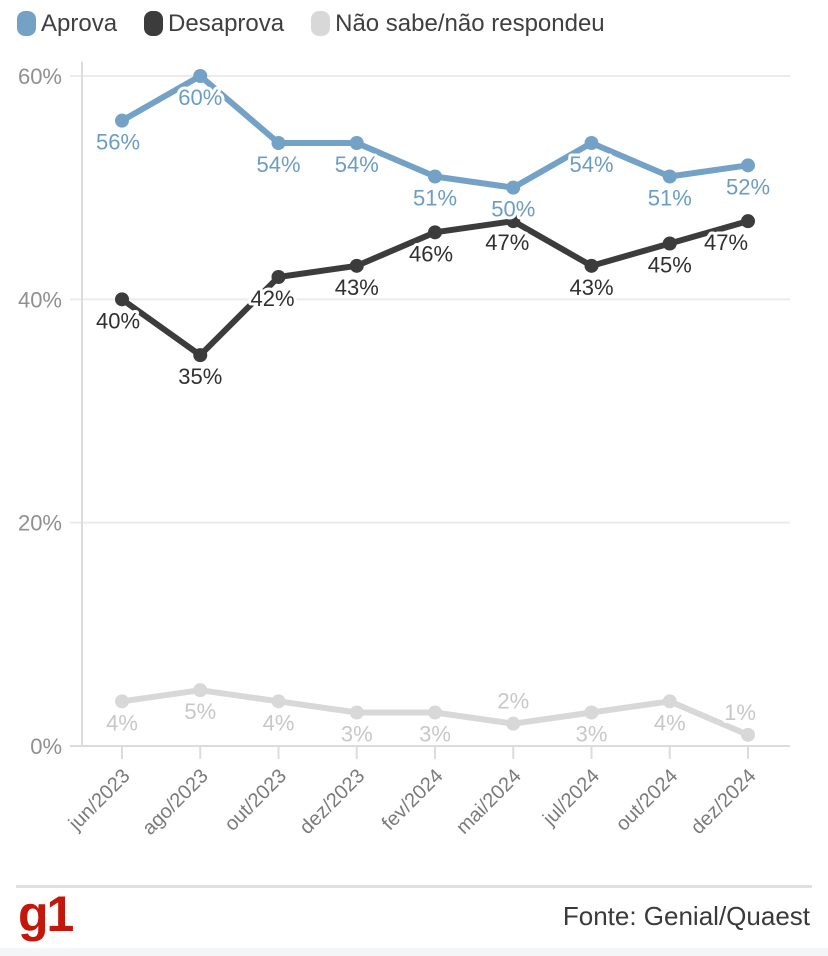 Image resolution: width=828 pixels, height=956 pixels. Describe the element at coordinates (647, 800) in the screenshot. I see `x-axis-label: out/2024` at that location.